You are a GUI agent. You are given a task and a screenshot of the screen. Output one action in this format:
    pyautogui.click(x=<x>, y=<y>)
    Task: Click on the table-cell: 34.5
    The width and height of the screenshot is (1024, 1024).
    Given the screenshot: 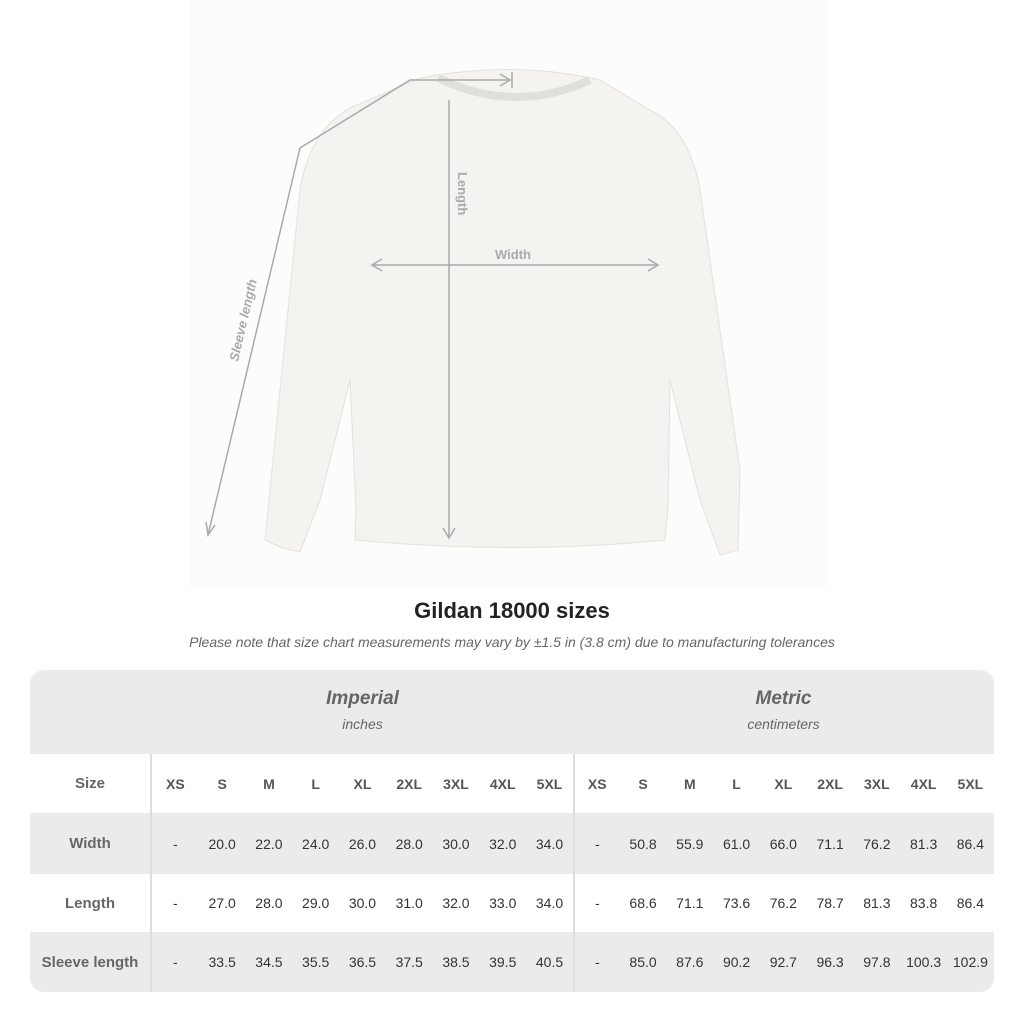 What is the action you would take?
    pyautogui.click(x=269, y=962)
    